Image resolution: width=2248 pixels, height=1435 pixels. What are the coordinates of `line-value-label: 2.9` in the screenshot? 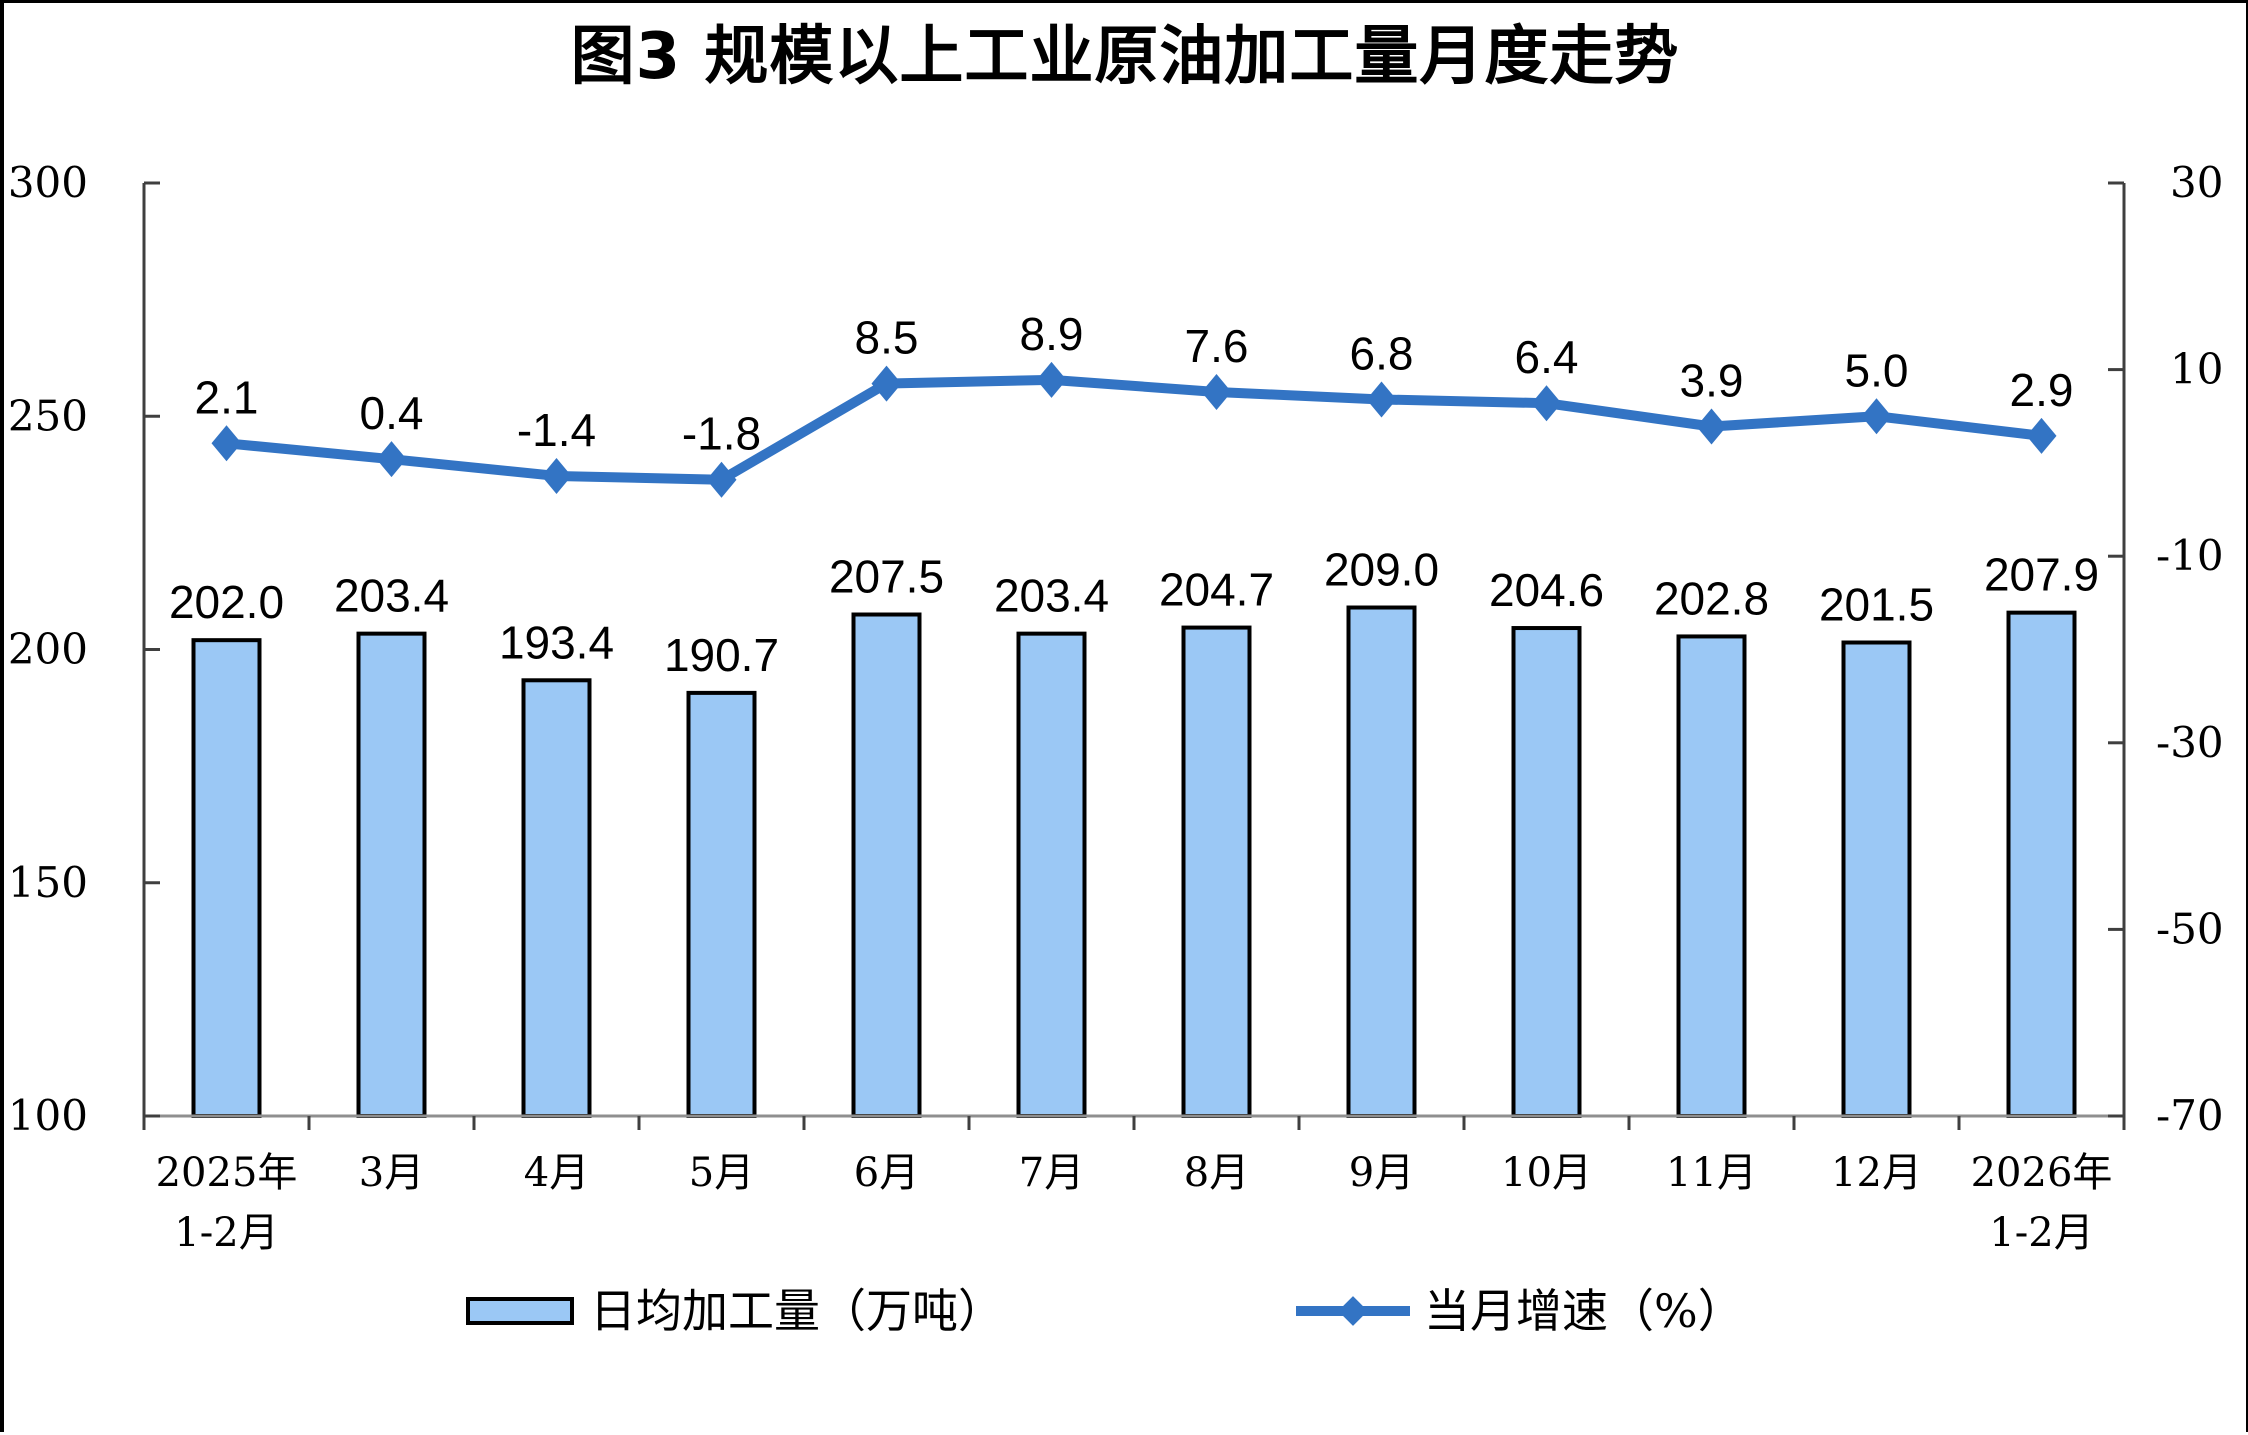 It's located at (2042, 390).